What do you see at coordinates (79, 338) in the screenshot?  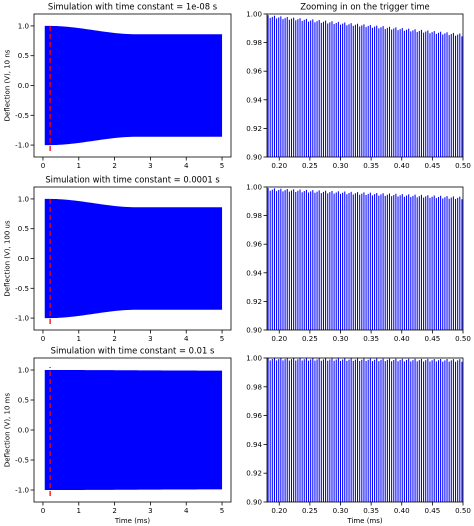 I see `x-tick-label: 1` at bounding box center [79, 338].